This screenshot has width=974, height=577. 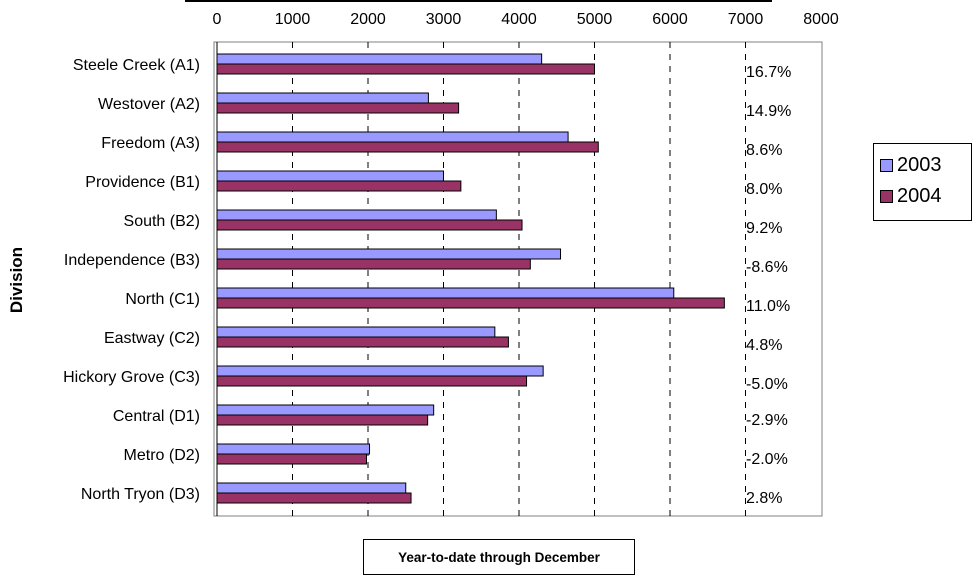 I want to click on x-tick-label: 4000, so click(x=519, y=19).